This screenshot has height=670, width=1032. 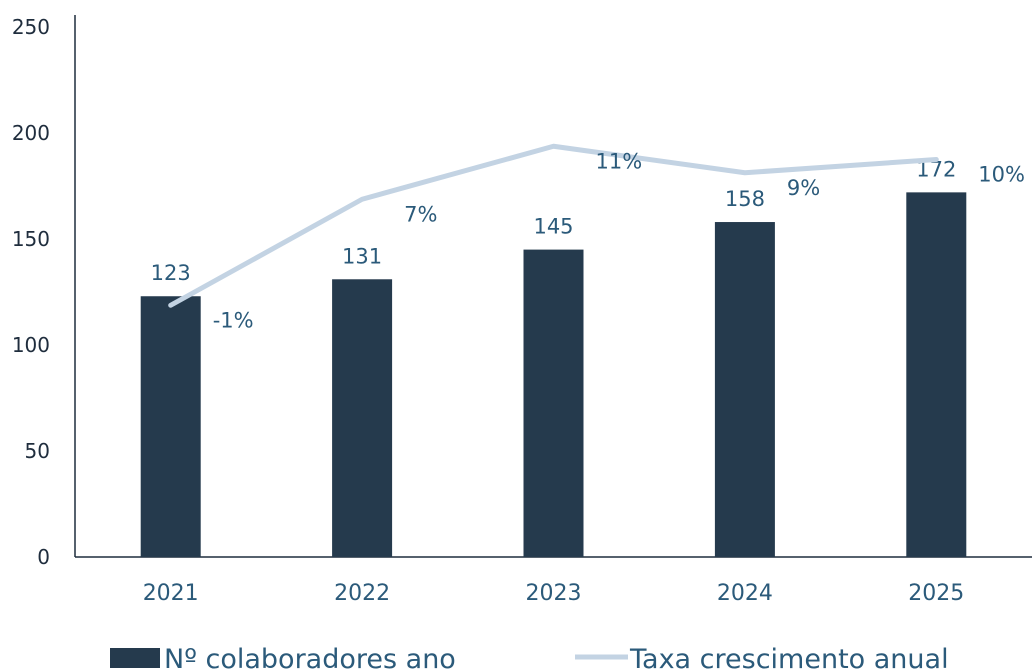 What do you see at coordinates (171, 273) in the screenshot?
I see `bar-value-label: 123` at bounding box center [171, 273].